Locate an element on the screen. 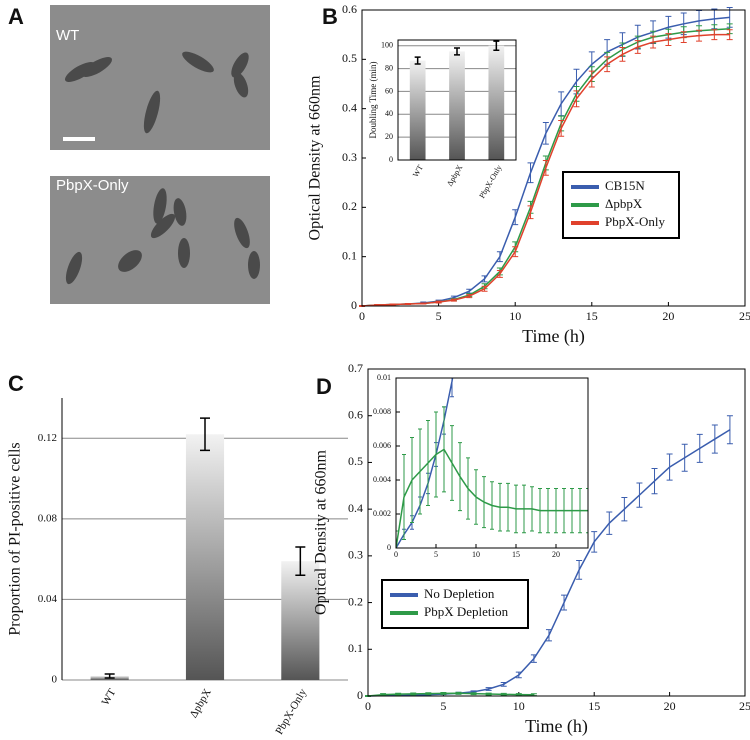 The width and height of the screenshot is (750, 740). y-tick-label: 0.04 is located at coordinates (48, 599).